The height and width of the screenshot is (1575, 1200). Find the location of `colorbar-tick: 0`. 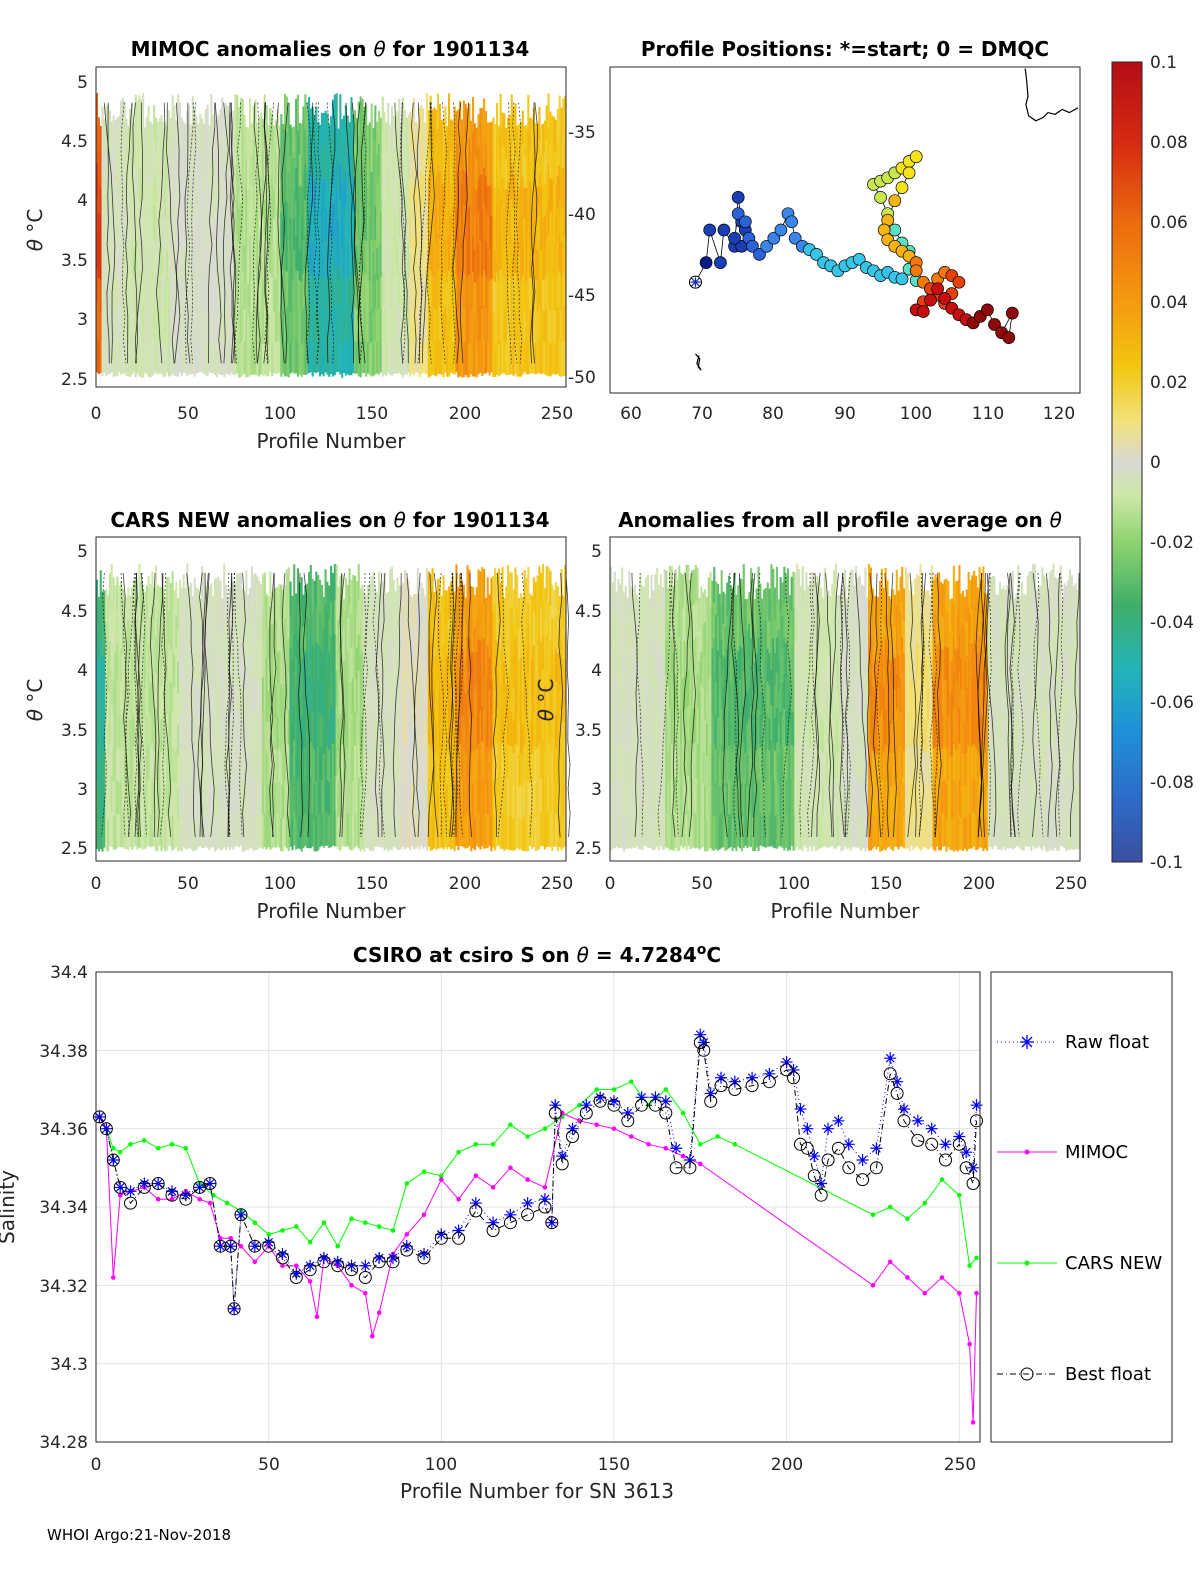

colorbar-tick: 0 is located at coordinates (1155, 463).